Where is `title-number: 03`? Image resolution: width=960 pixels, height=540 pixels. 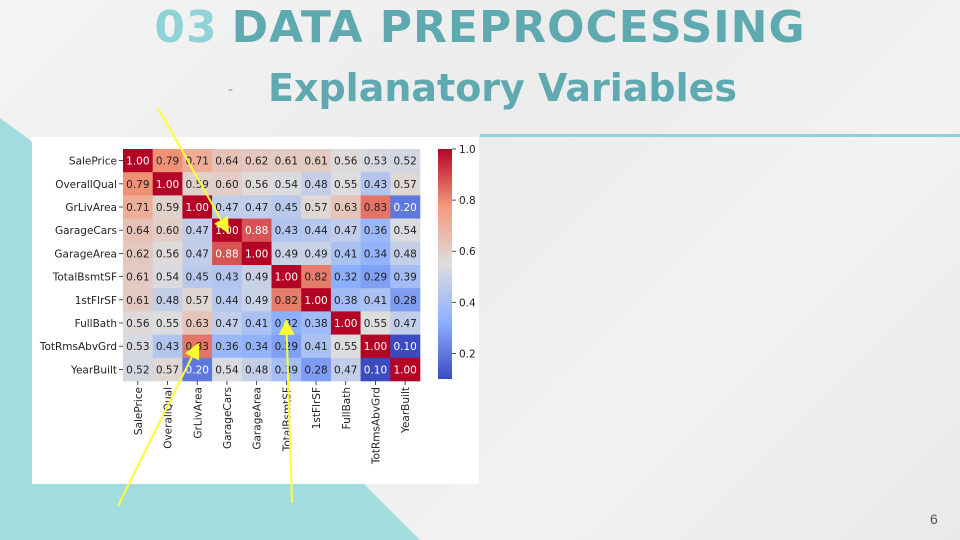
title-number: 03 is located at coordinates (186, 27).